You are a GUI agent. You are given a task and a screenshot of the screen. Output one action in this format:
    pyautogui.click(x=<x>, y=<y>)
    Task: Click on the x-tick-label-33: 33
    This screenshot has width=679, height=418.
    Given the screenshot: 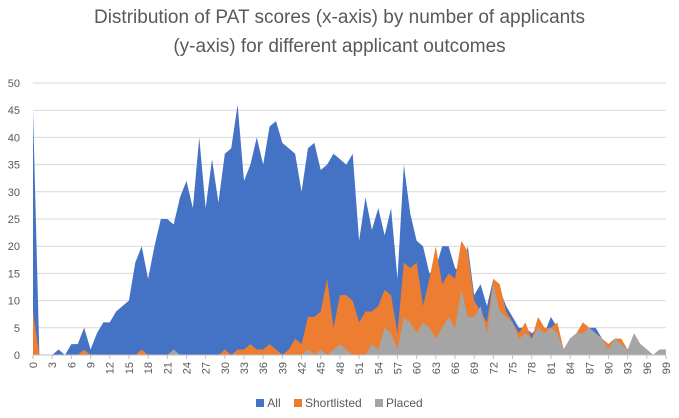 What is the action you would take?
    pyautogui.click(x=245, y=368)
    